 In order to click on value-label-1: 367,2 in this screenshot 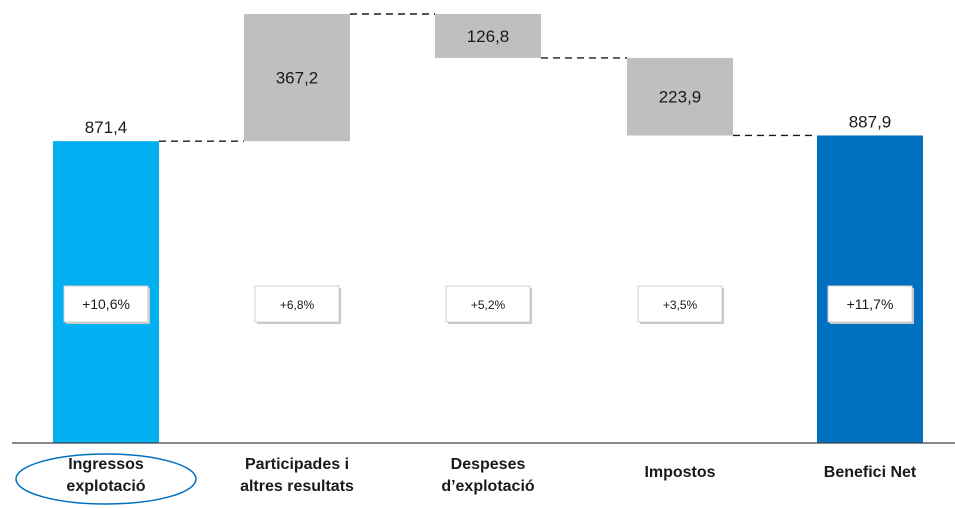, I will do `click(297, 78)`.